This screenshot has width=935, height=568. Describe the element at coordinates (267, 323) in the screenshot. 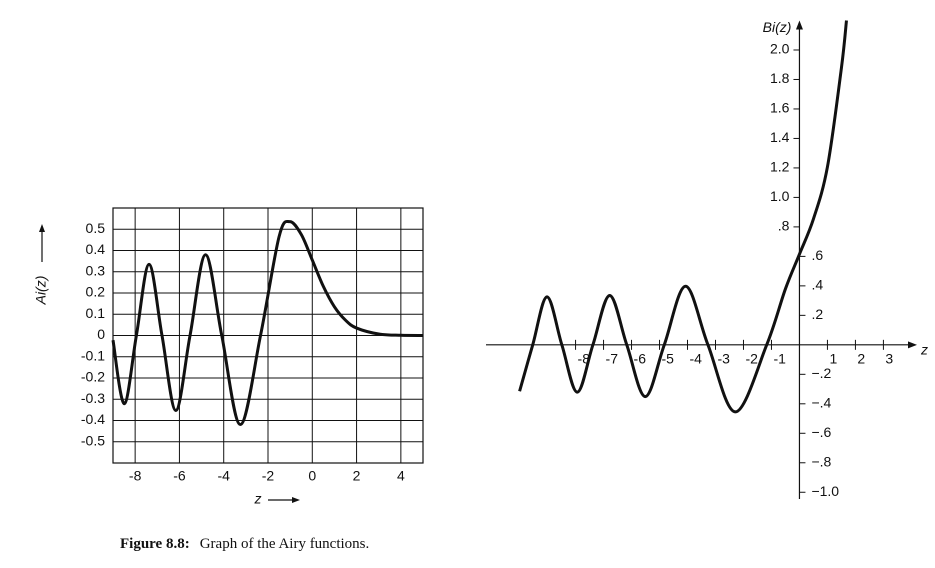

I see `curve` at that location.